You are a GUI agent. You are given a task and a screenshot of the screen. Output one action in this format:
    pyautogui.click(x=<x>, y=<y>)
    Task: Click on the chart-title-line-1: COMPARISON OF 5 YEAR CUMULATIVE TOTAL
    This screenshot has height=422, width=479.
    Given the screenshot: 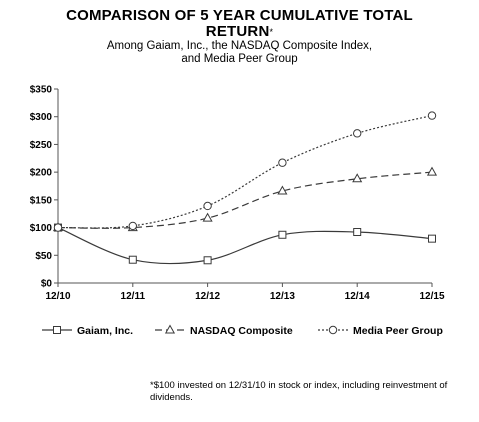 What is the action you would take?
    pyautogui.click(x=239, y=15)
    